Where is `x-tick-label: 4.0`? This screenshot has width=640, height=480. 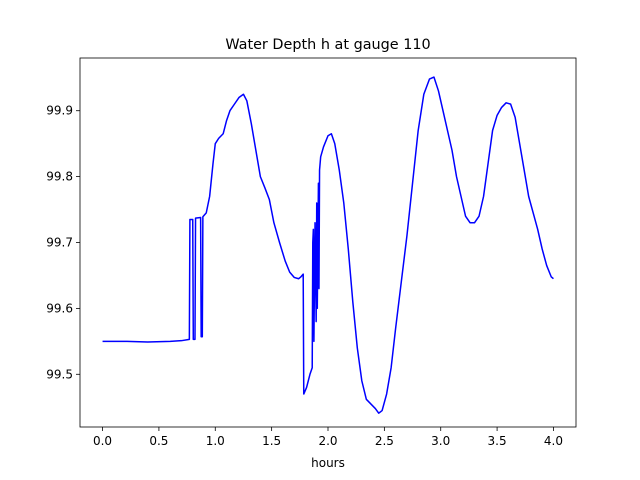
x-tick-label: 4.0 is located at coordinates (553, 441).